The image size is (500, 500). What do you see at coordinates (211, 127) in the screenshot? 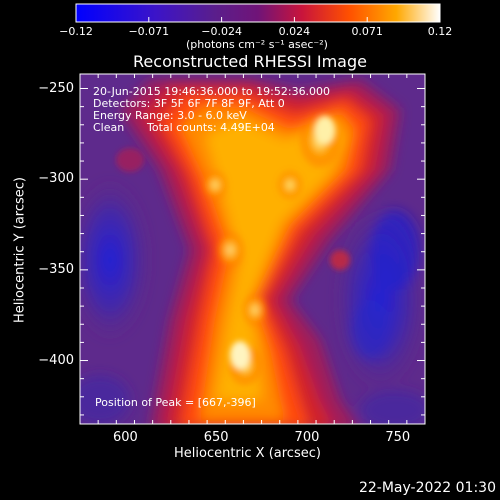
I see `annotation-total-counts: Total counts: 4.49E+04` at bounding box center [211, 127].